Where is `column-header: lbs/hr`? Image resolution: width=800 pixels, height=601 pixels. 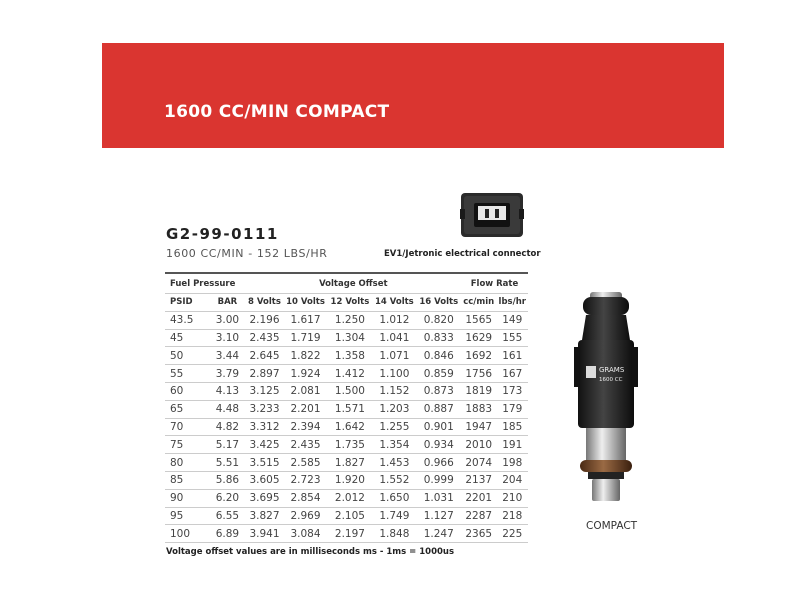
column-header: lbs/hr is located at coordinates (512, 302).